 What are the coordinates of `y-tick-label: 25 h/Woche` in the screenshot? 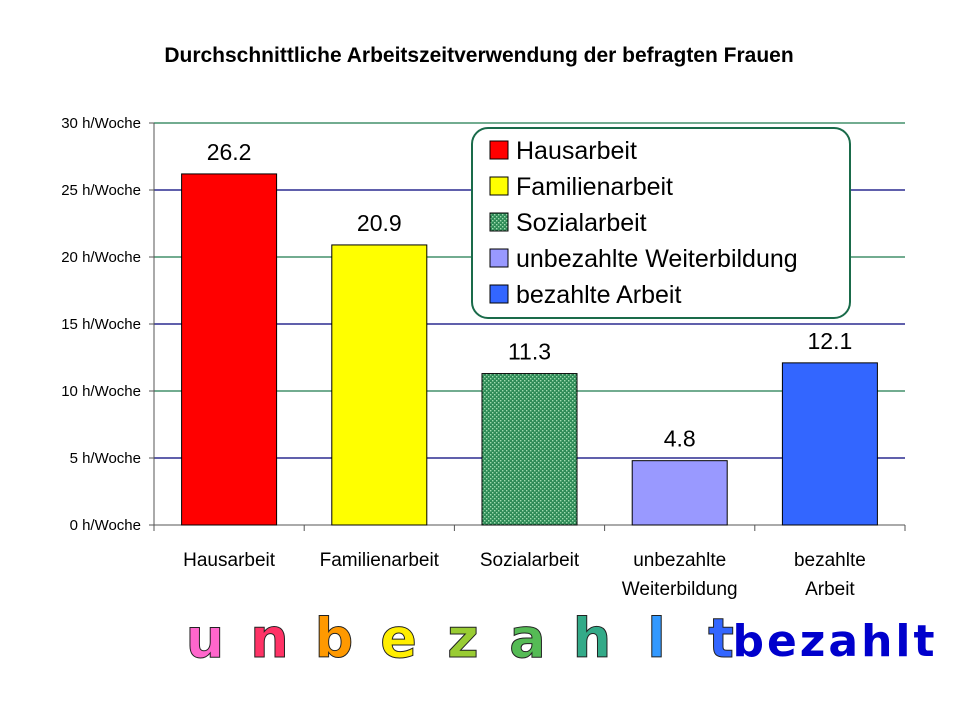 It's located at (101, 190).